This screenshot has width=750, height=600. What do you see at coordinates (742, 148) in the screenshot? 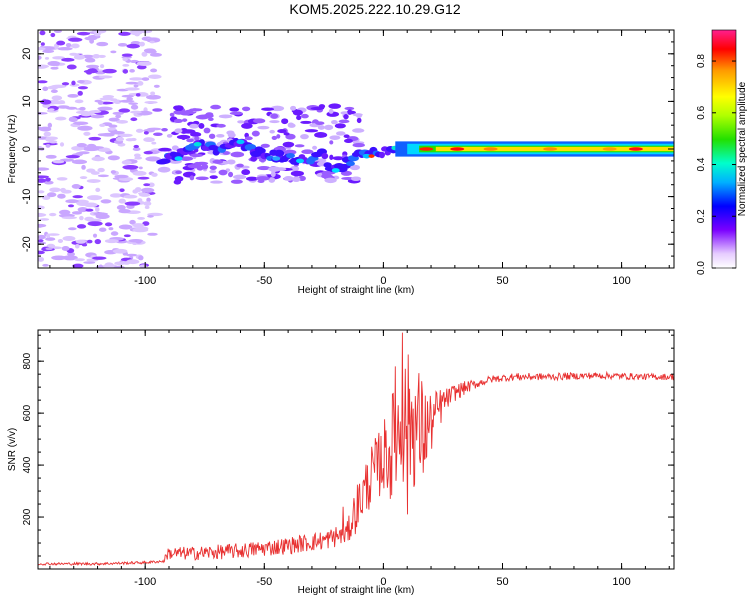
I see `colorbar-label: Normalized spectral amplitude` at bounding box center [742, 148].